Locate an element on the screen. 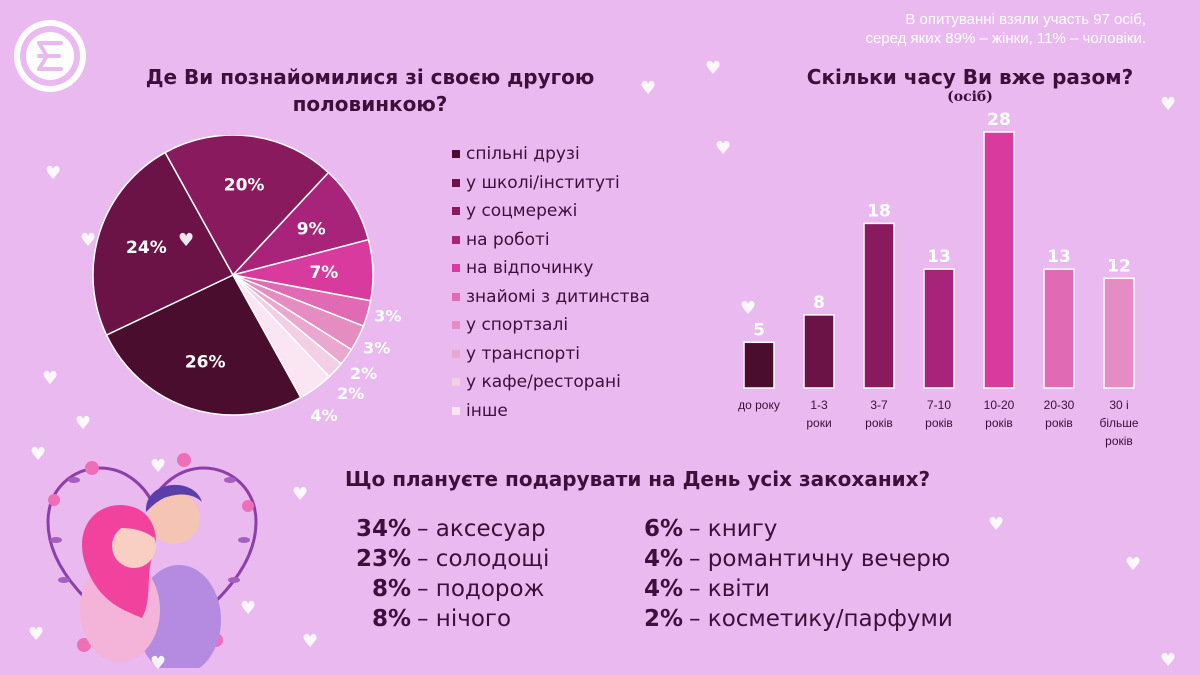  bar-category-label: роки is located at coordinates (818, 423).